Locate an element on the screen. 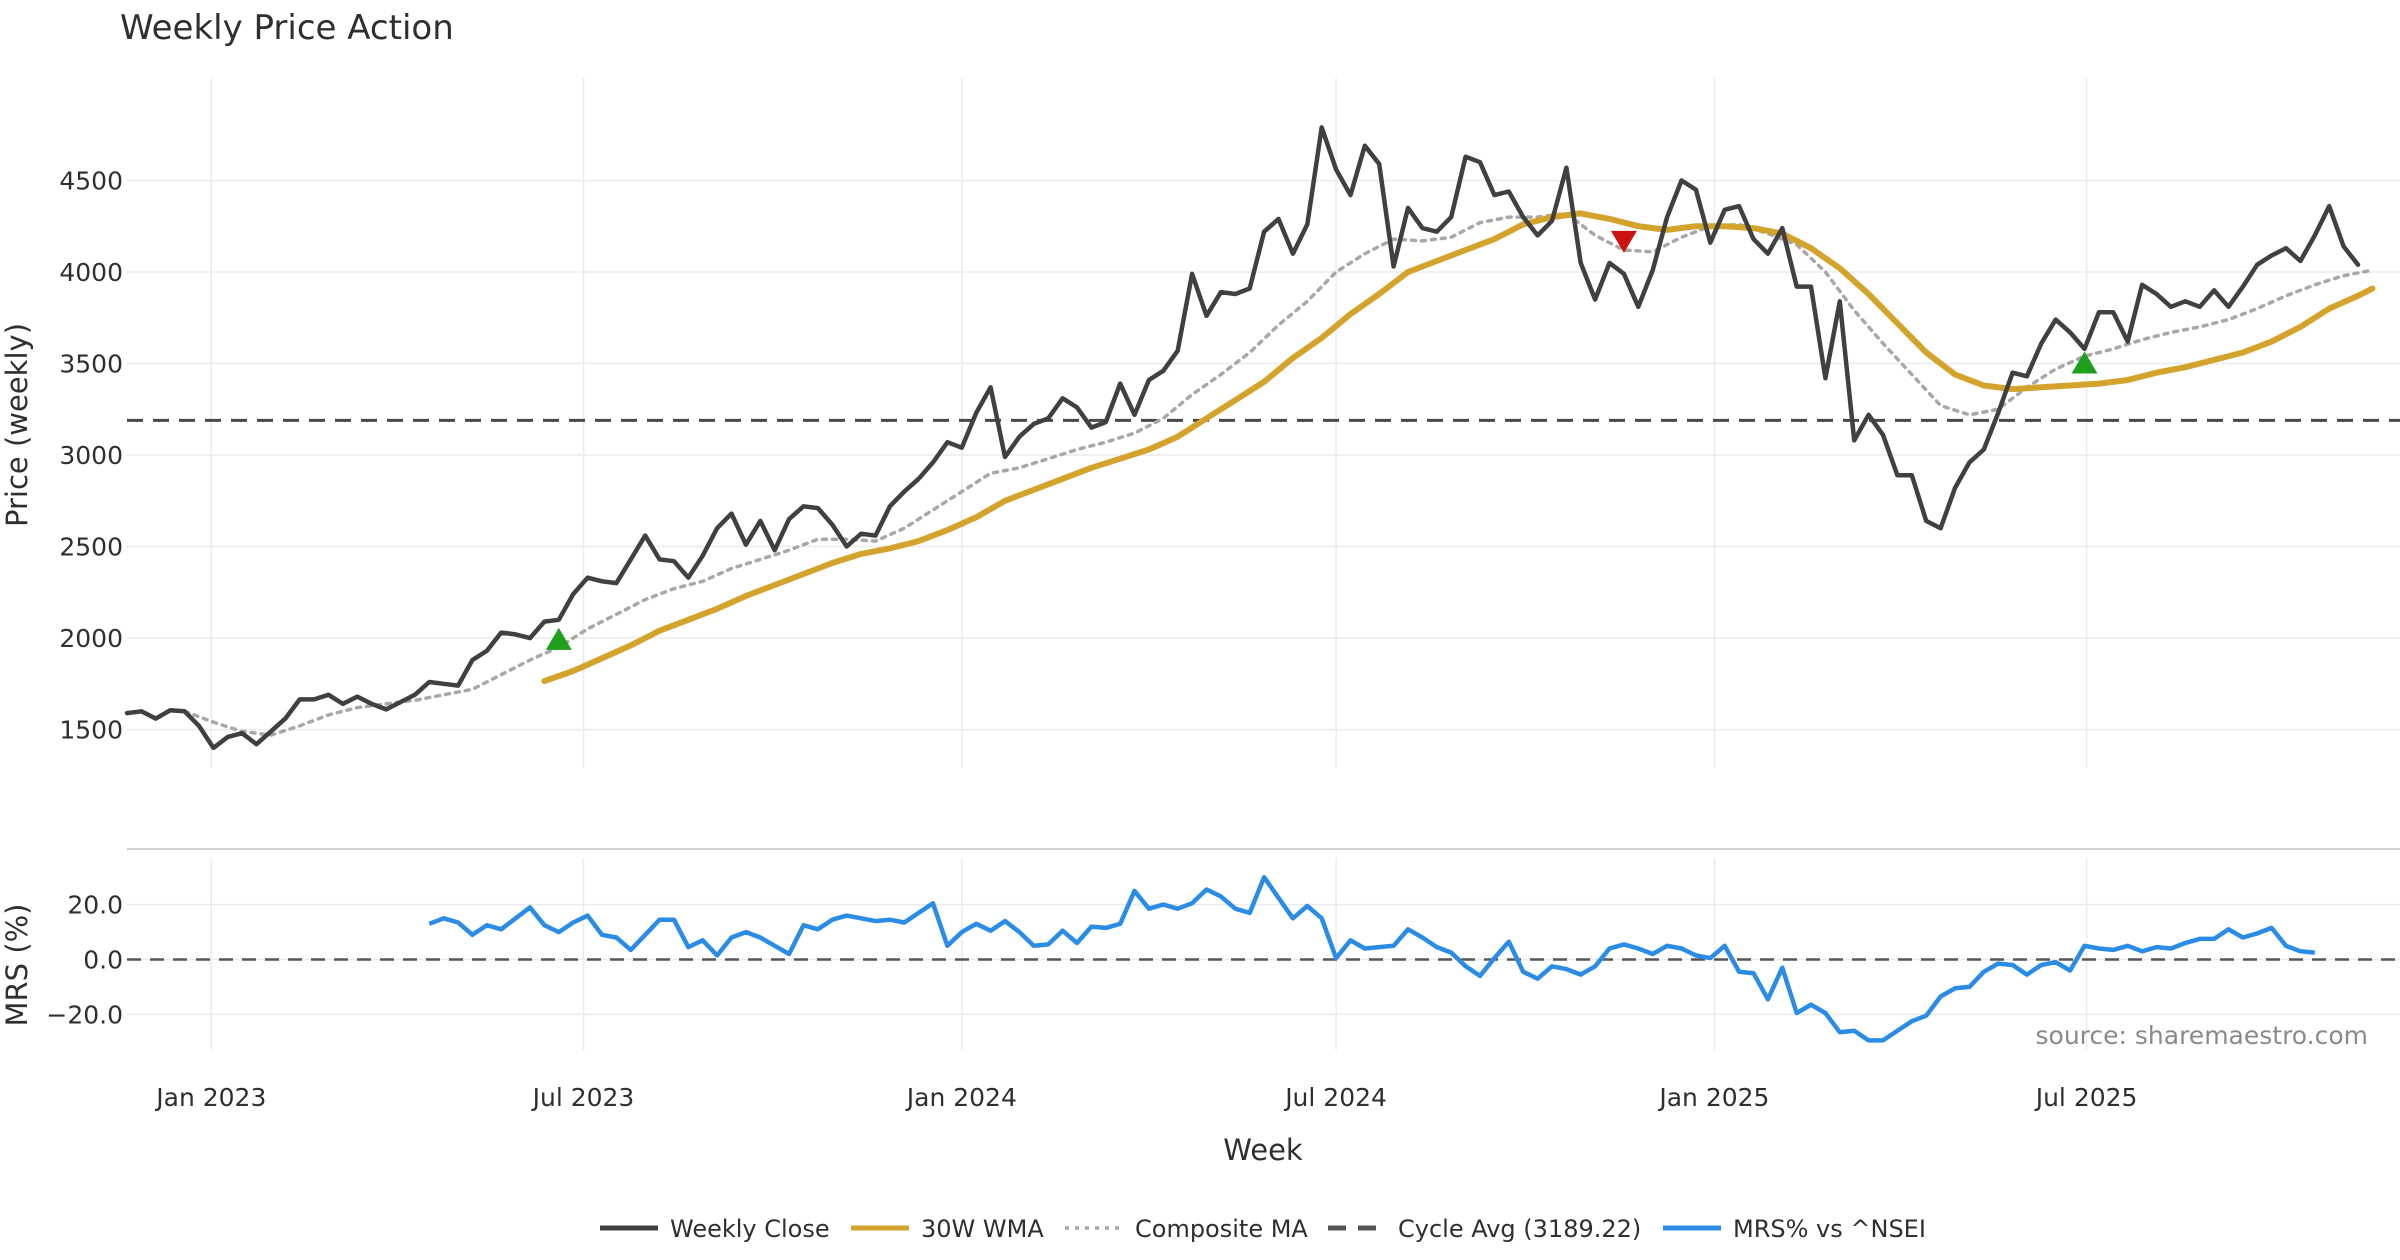 The height and width of the screenshot is (1260, 2400). mrs-series-lines is located at coordinates (1372, 958).